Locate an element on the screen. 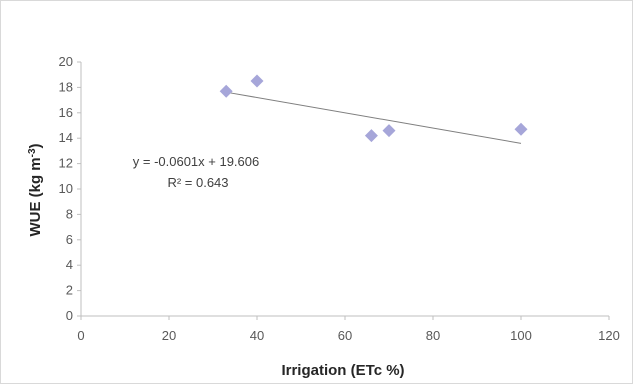 This screenshot has width=633, height=385. r-squared-label: R² = 0.643 is located at coordinates (197, 182).